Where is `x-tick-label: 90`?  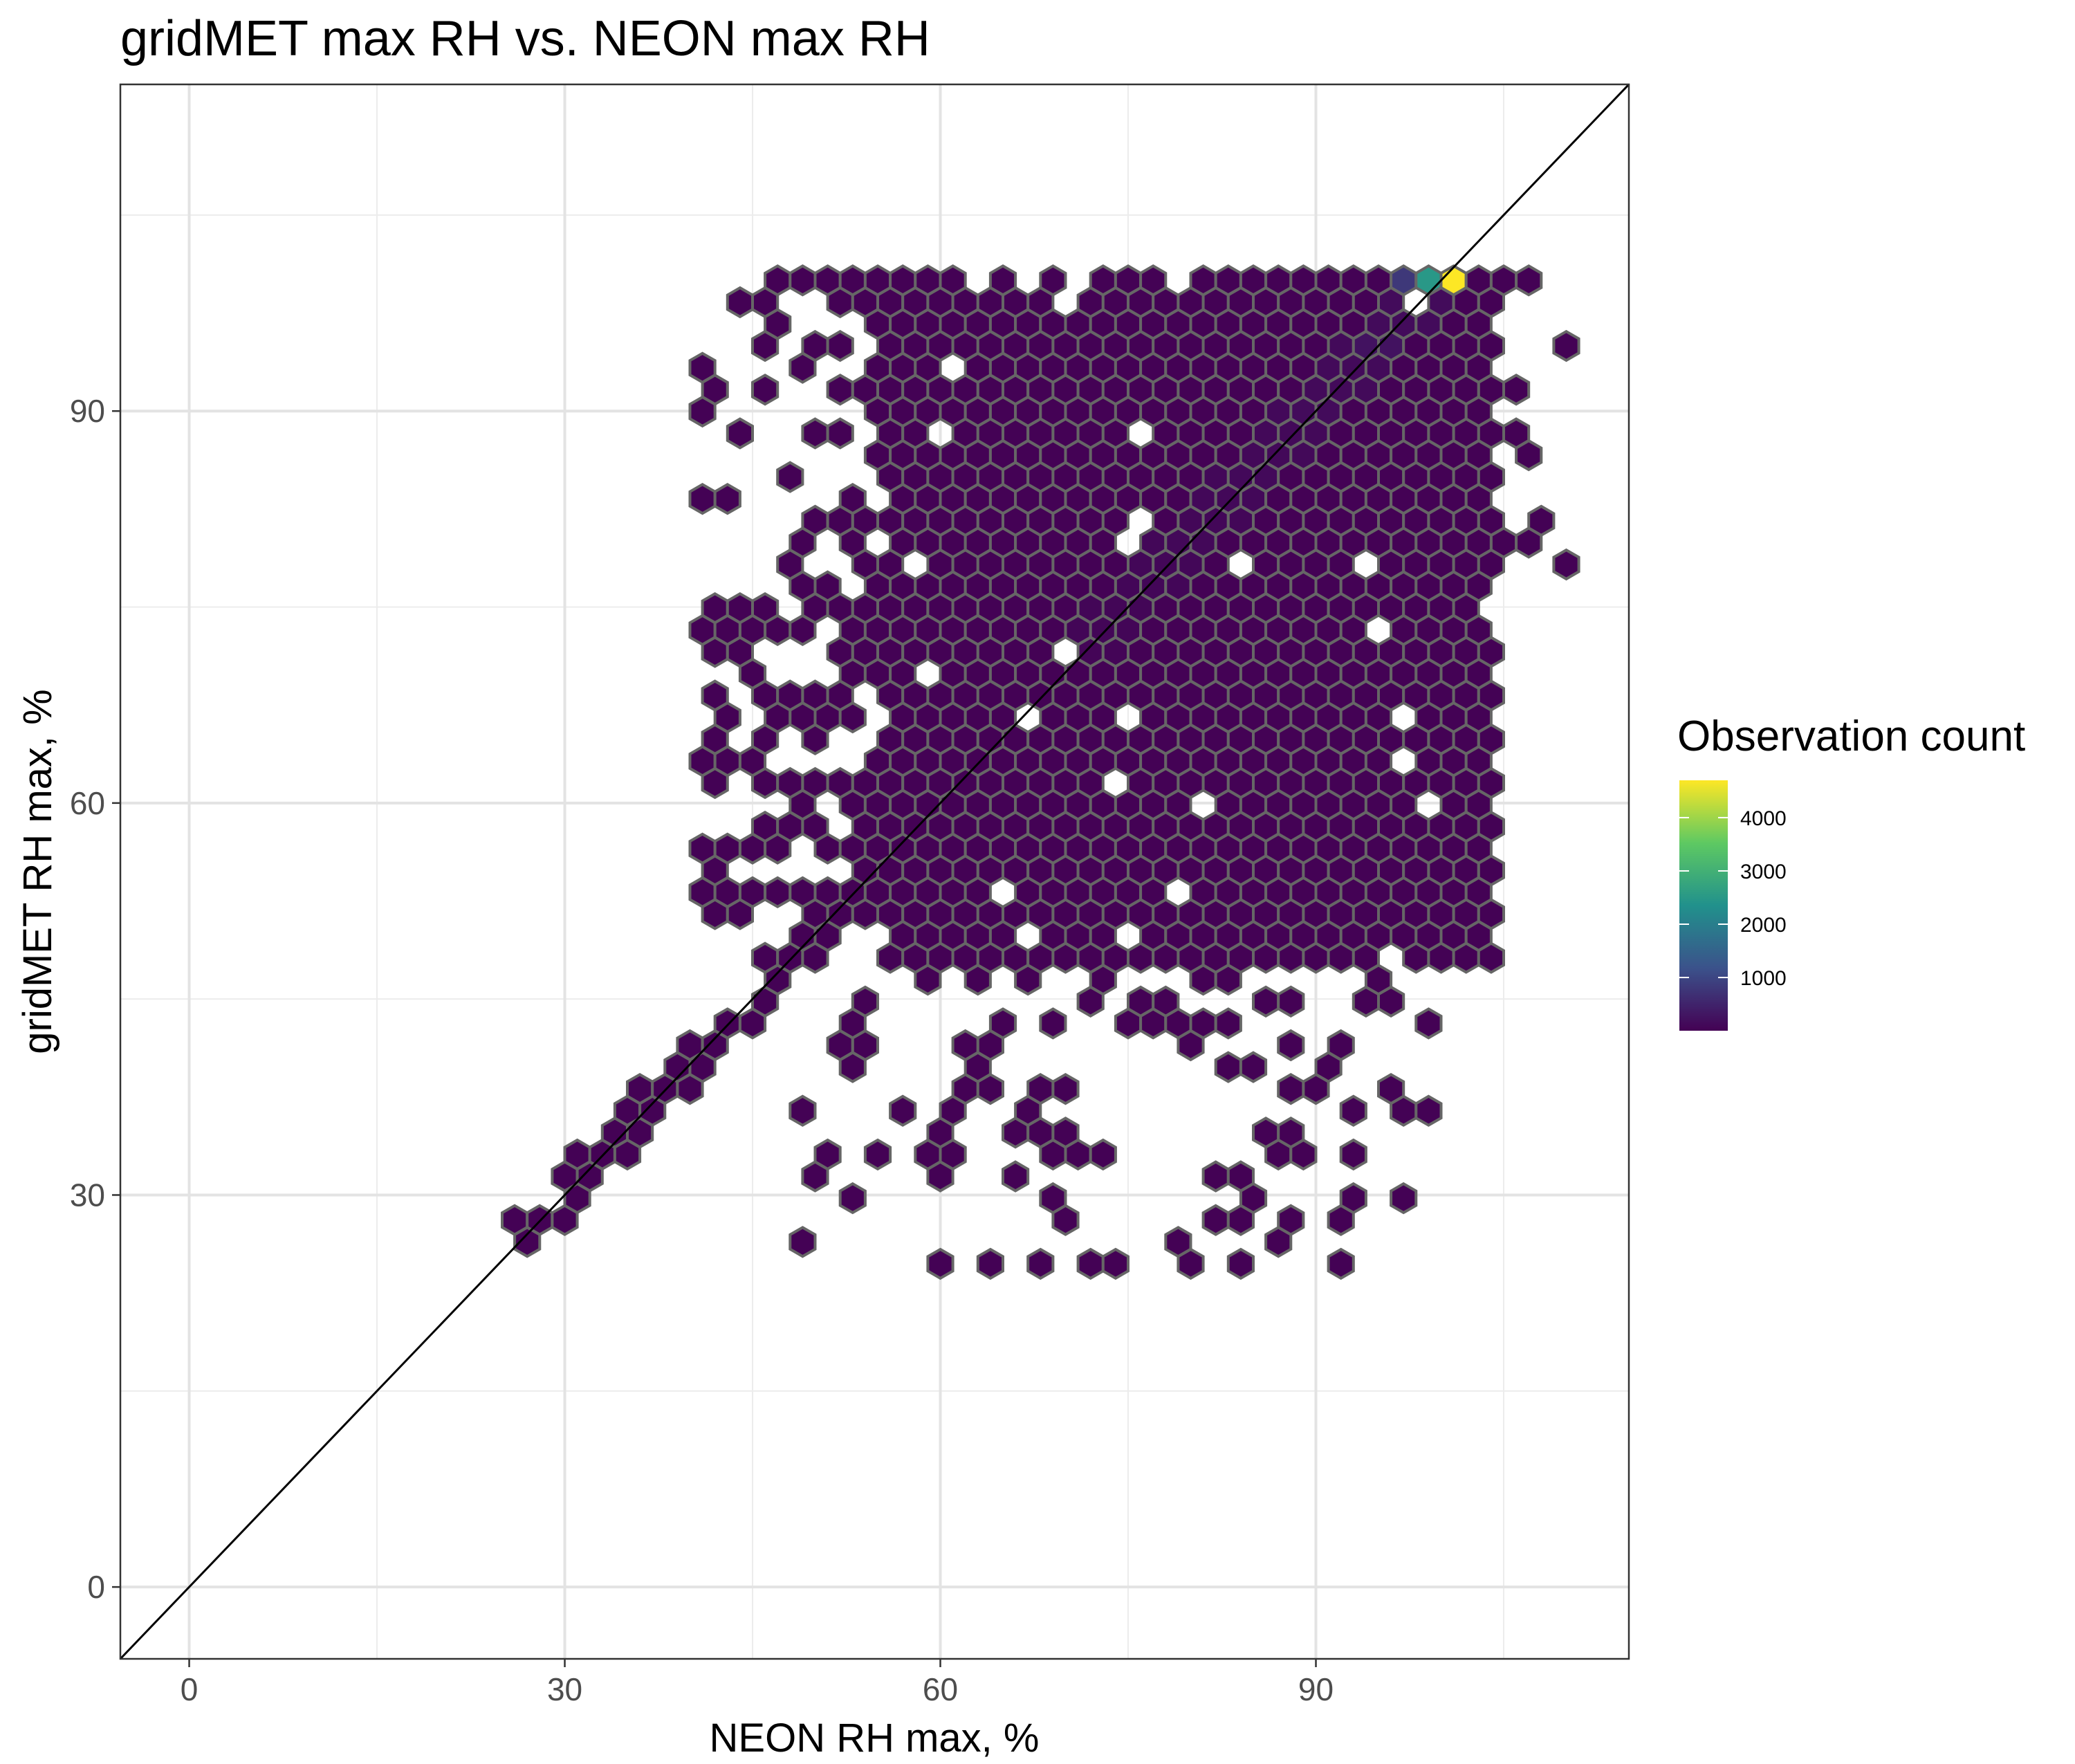
x-tick-label: 90 is located at coordinates (1316, 1689).